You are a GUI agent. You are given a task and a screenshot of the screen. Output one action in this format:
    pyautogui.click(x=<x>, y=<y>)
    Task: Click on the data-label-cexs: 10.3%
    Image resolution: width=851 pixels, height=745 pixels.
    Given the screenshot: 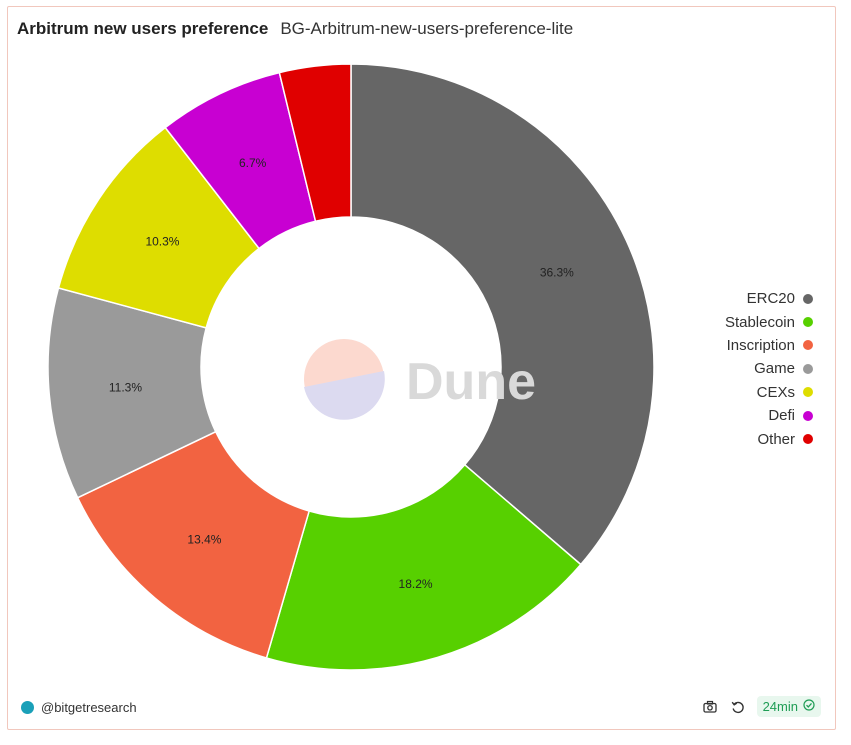 What is the action you would take?
    pyautogui.click(x=162, y=241)
    